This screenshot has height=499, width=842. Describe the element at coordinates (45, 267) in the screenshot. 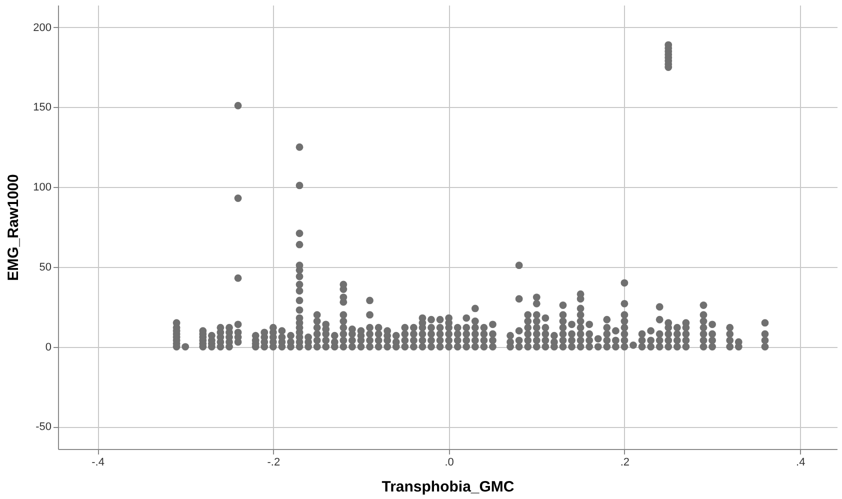

I see `y-tick-label: 50` at that location.